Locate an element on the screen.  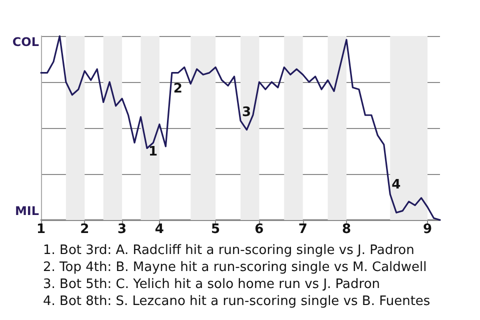
x-tick-label: 9 is located at coordinates (427, 229).